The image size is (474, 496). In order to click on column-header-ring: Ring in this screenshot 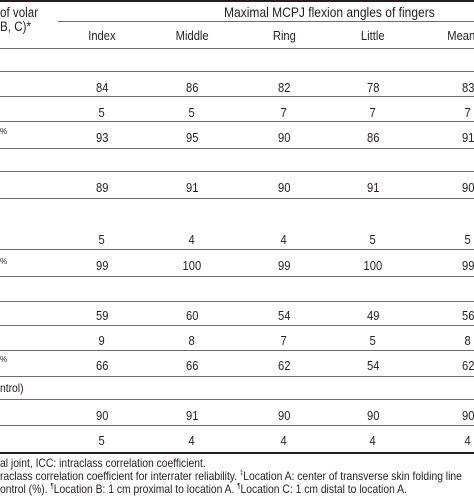, I will do `click(284, 35)`.